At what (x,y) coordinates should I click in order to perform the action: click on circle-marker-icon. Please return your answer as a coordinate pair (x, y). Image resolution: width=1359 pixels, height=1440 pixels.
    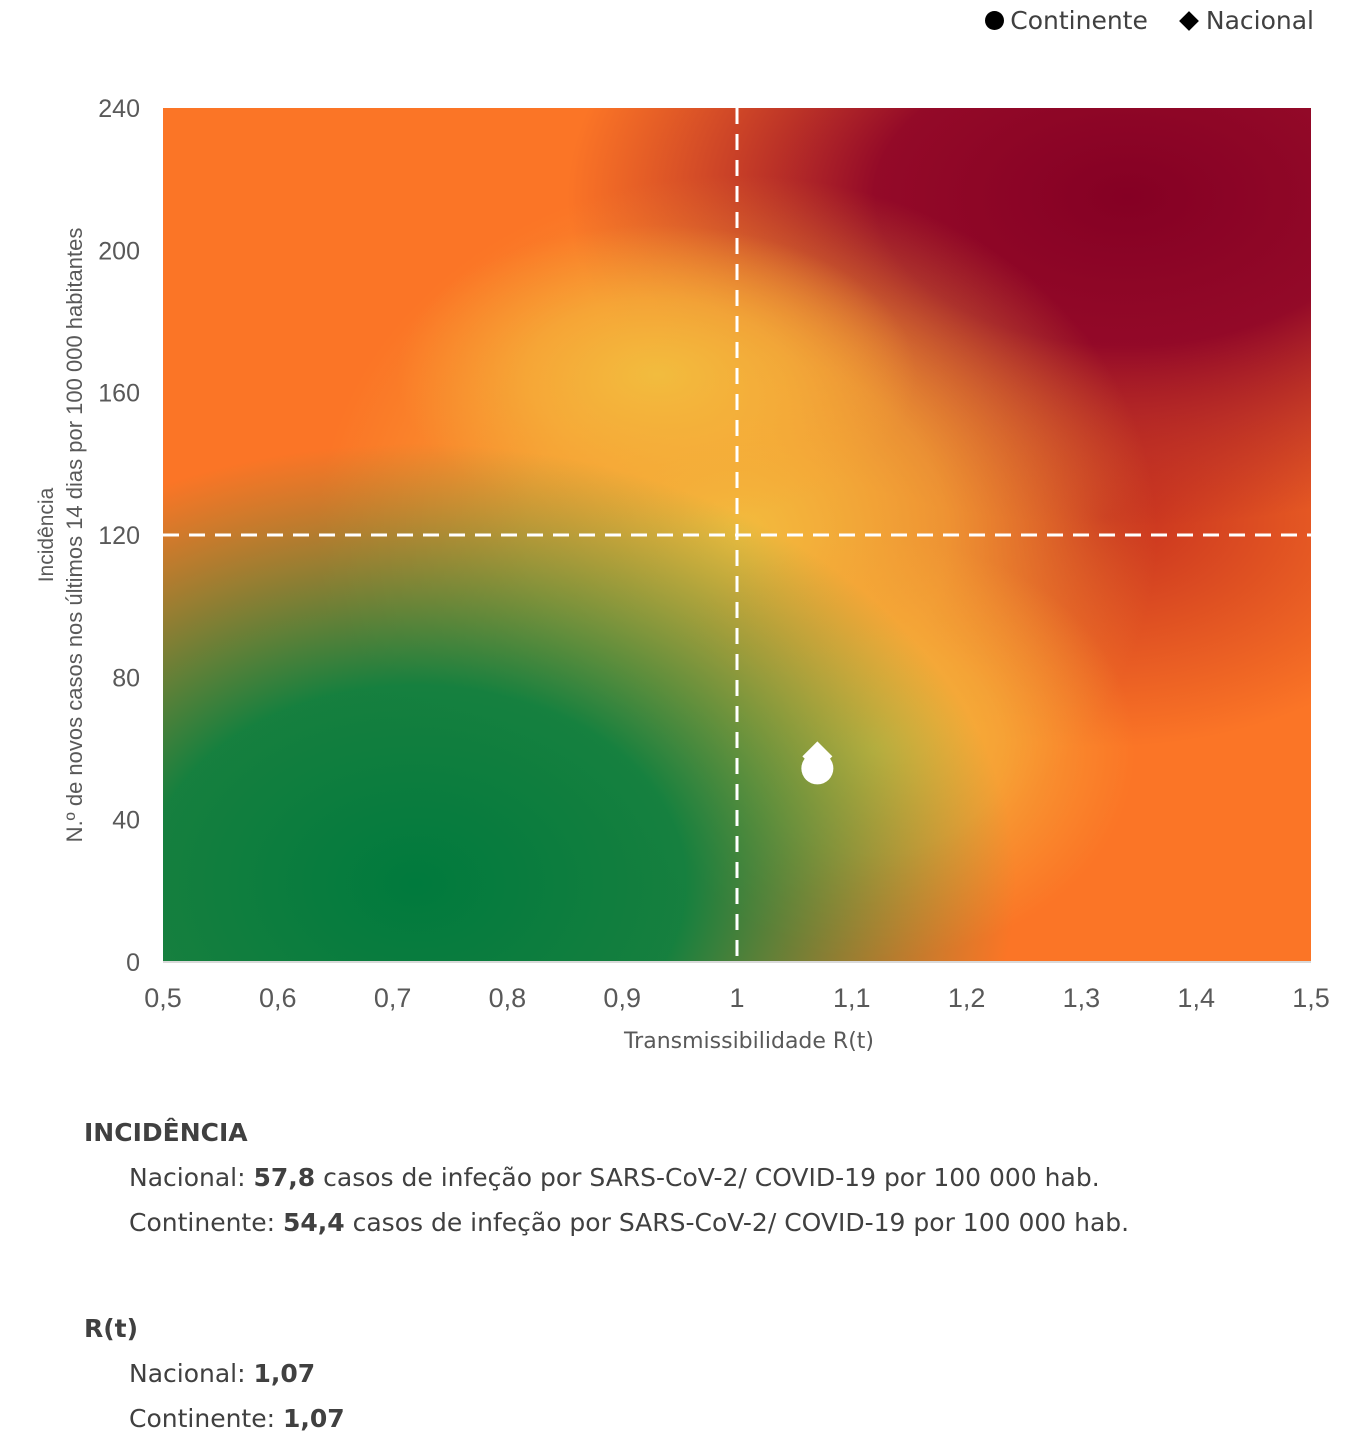
    Looking at the image, I should click on (995, 20).